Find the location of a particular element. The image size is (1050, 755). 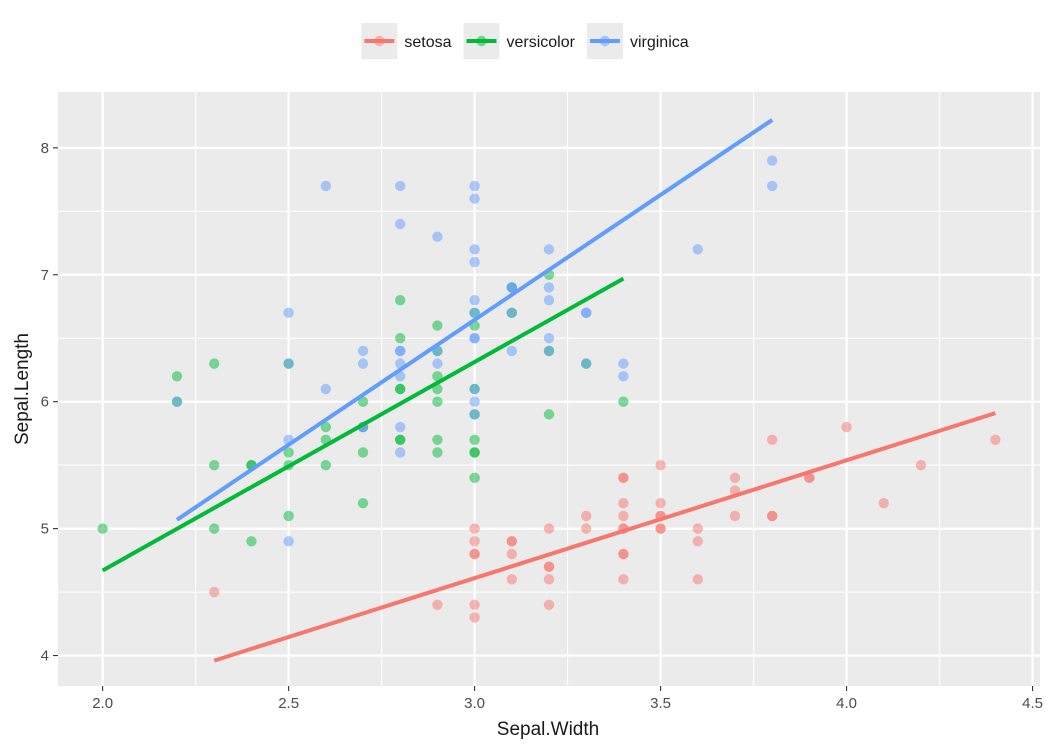

y-tick-label: 5 is located at coordinates (45, 529).